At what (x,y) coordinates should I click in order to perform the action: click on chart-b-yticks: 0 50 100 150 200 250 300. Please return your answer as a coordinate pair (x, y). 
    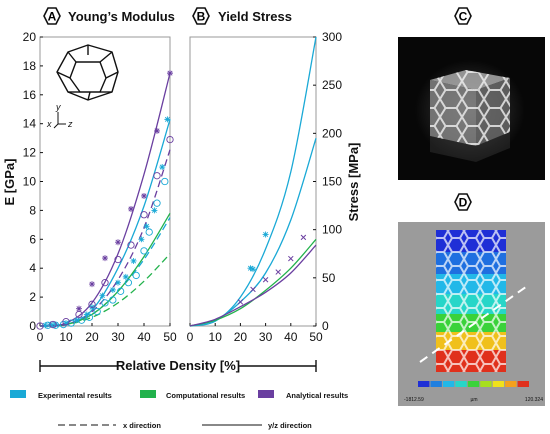
    Looking at the image, I should click on (327, 181).